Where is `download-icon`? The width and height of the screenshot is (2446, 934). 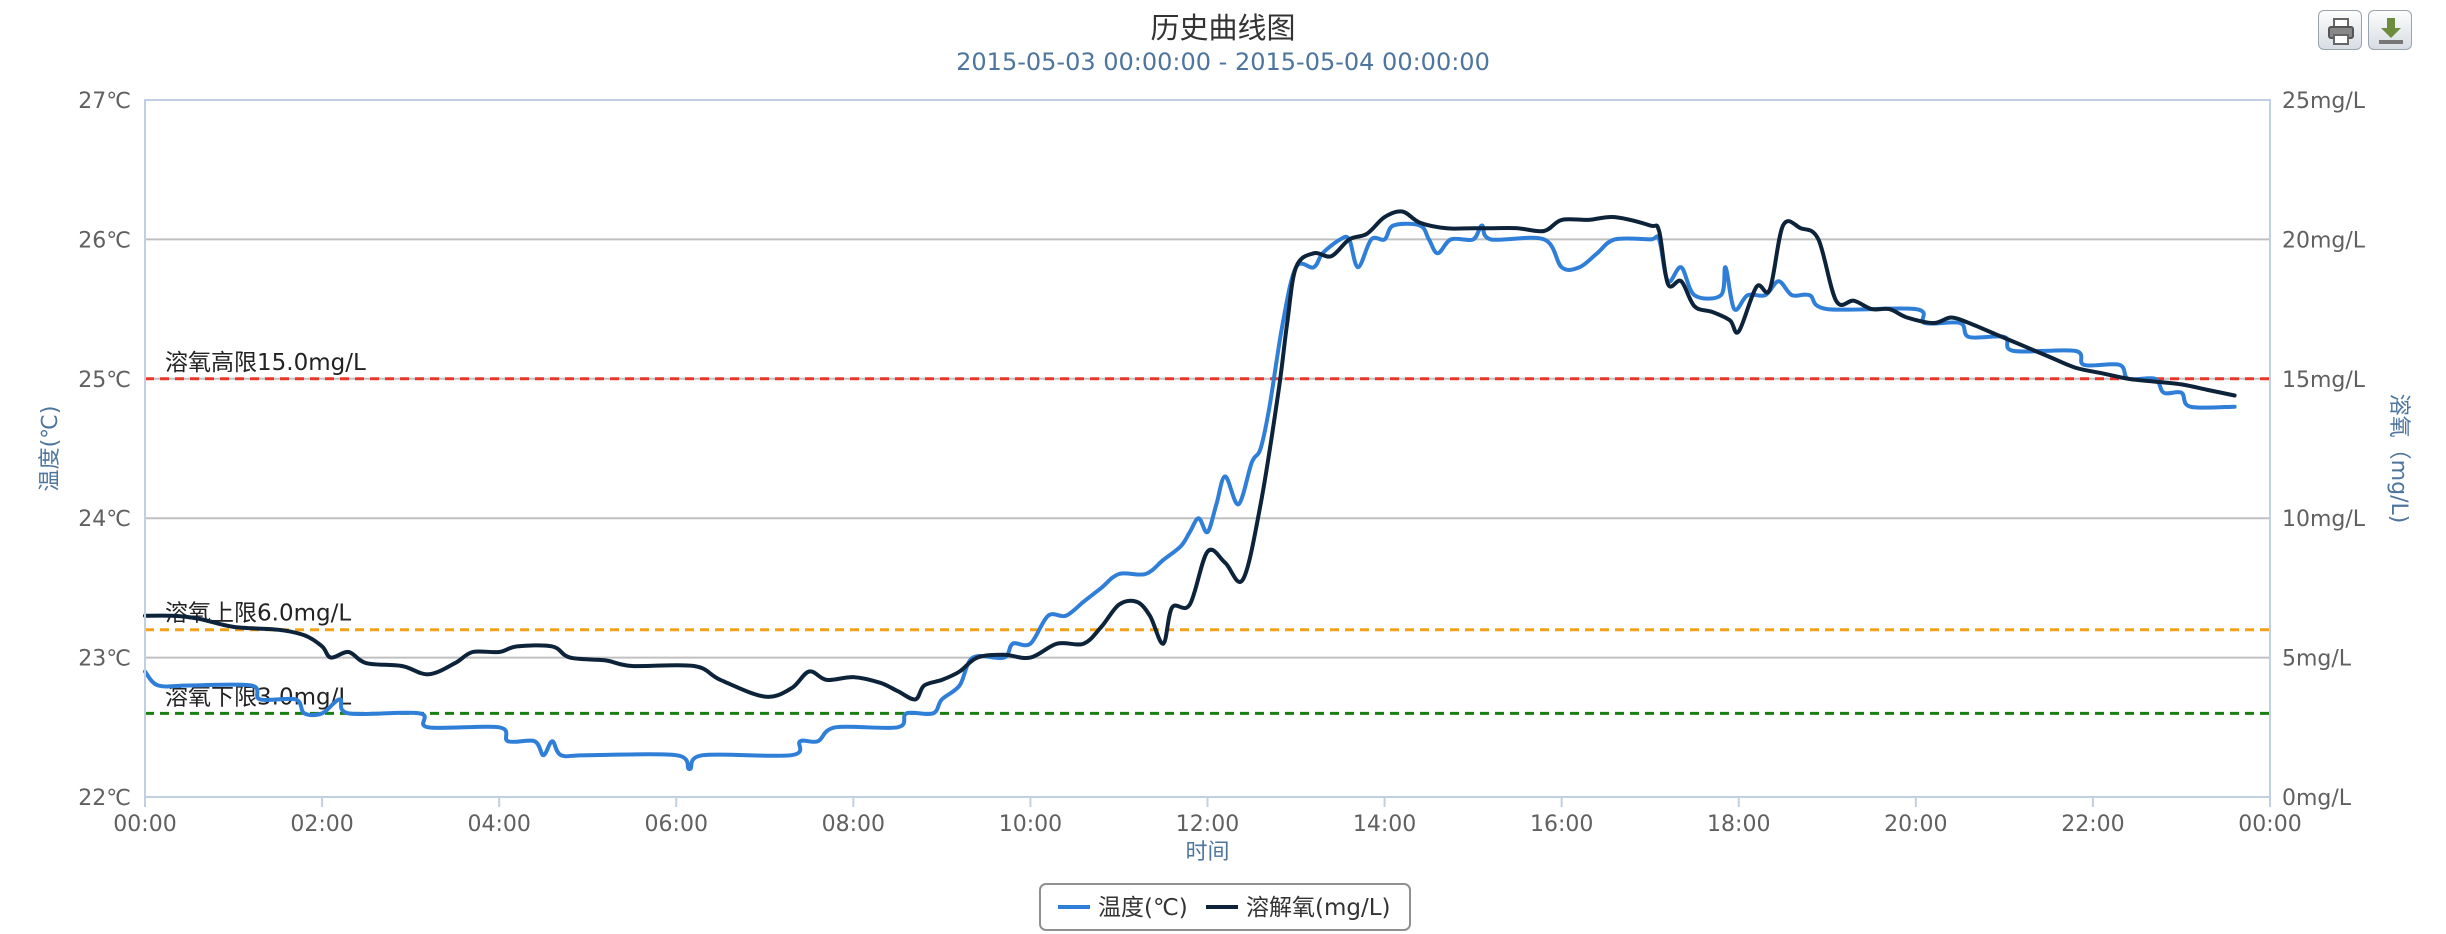
download-icon is located at coordinates (2391, 31).